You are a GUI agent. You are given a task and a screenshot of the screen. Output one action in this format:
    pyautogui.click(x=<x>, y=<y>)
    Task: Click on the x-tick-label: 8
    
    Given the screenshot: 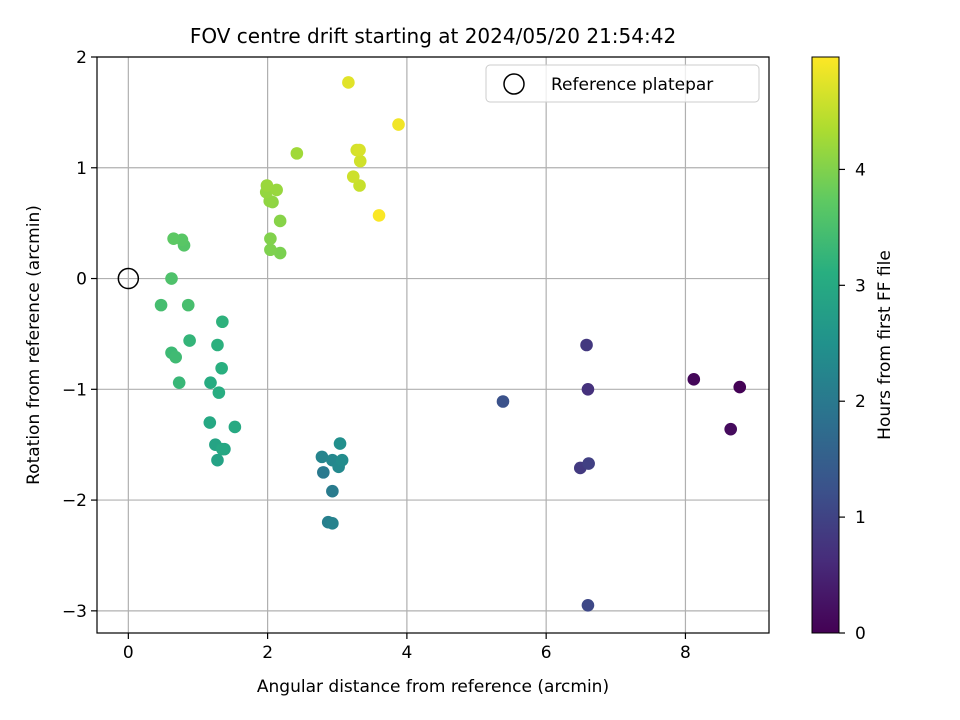 What is the action you would take?
    pyautogui.click(x=685, y=653)
    